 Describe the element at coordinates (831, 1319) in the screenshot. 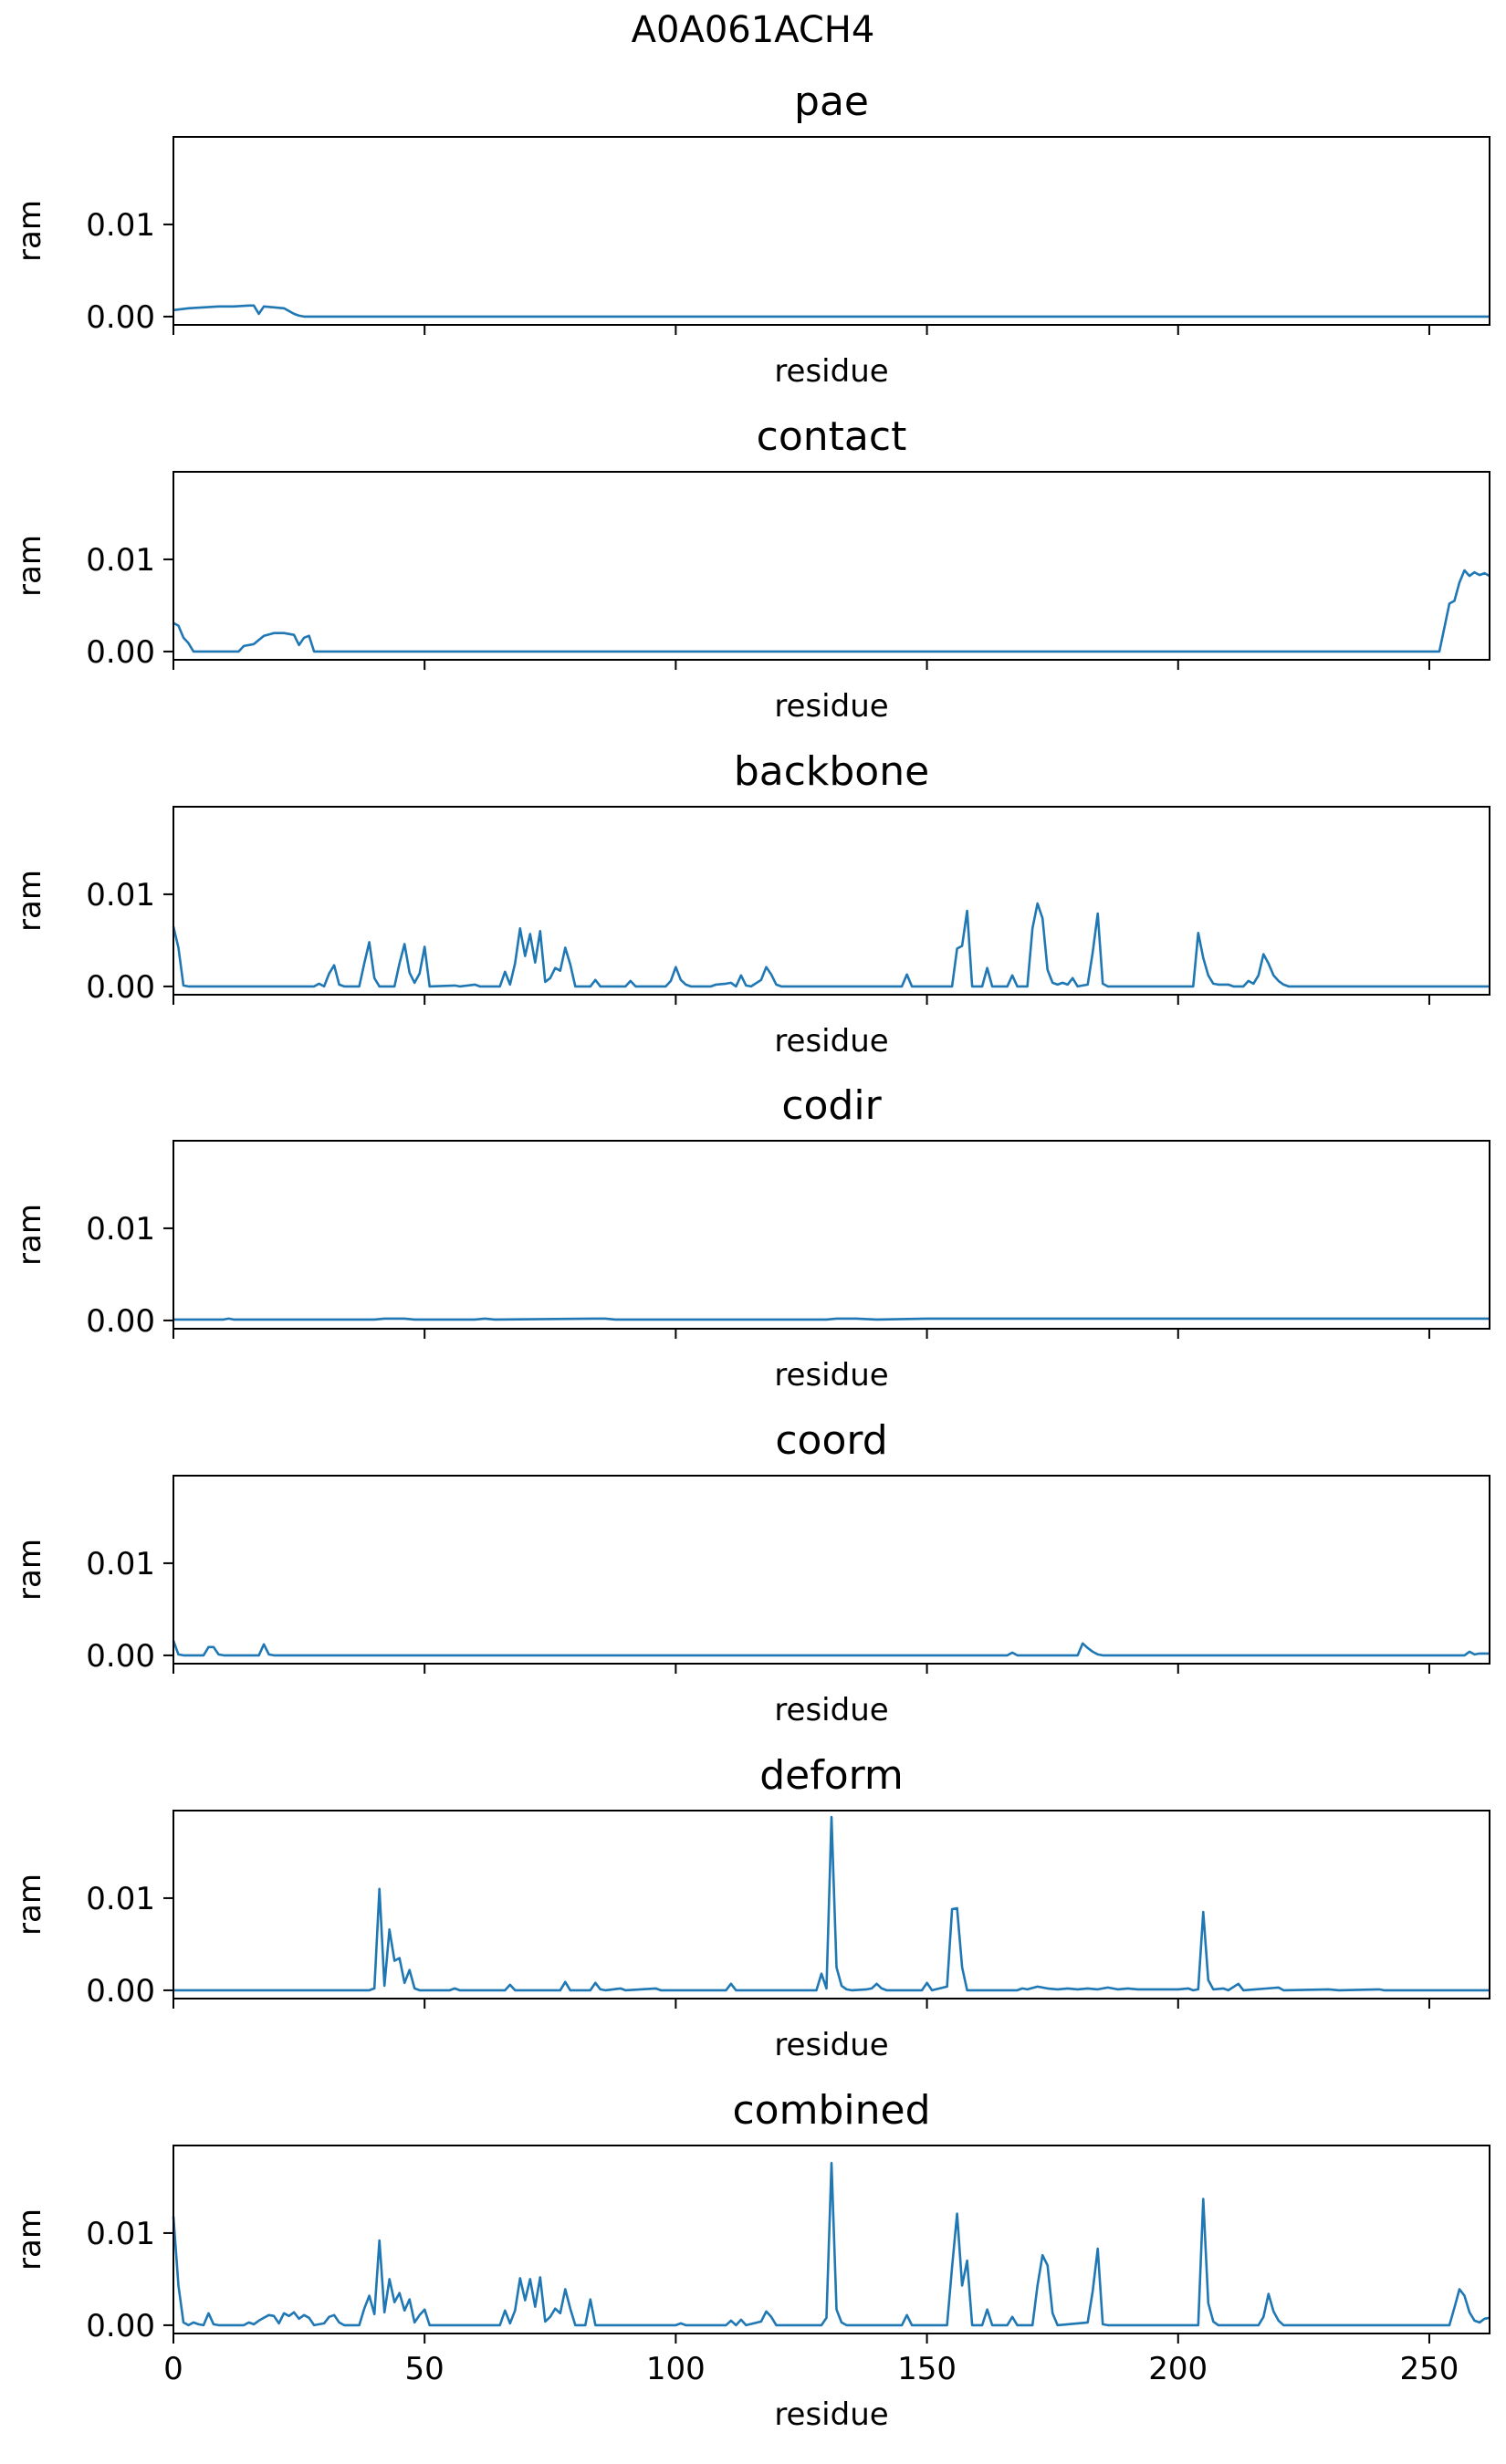

I see `series-line-codir` at that location.